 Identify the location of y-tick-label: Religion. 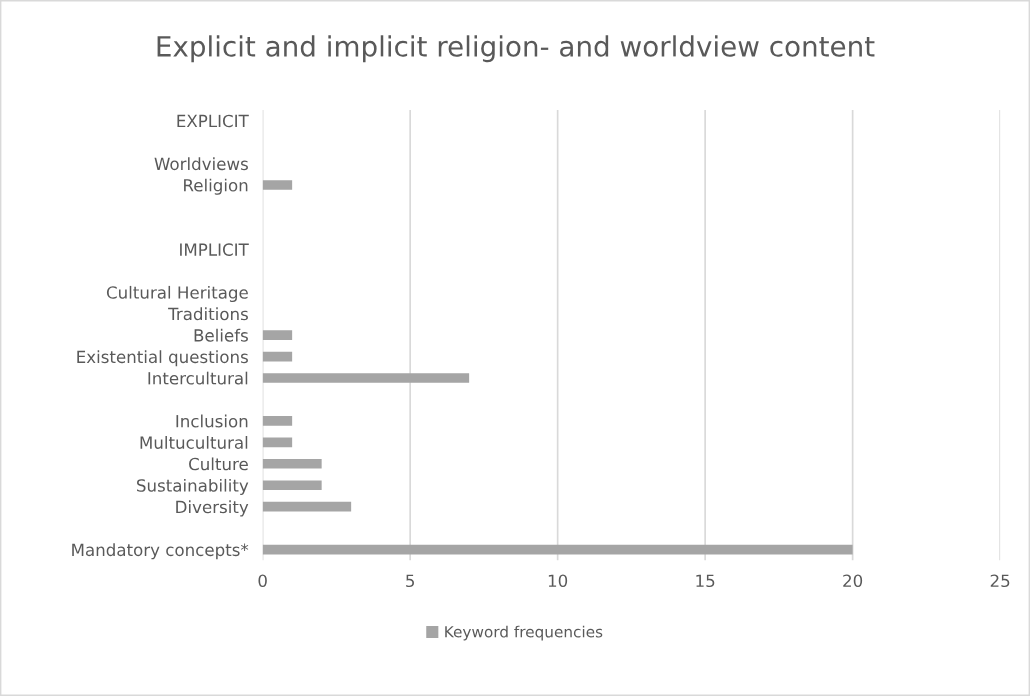
(216, 186).